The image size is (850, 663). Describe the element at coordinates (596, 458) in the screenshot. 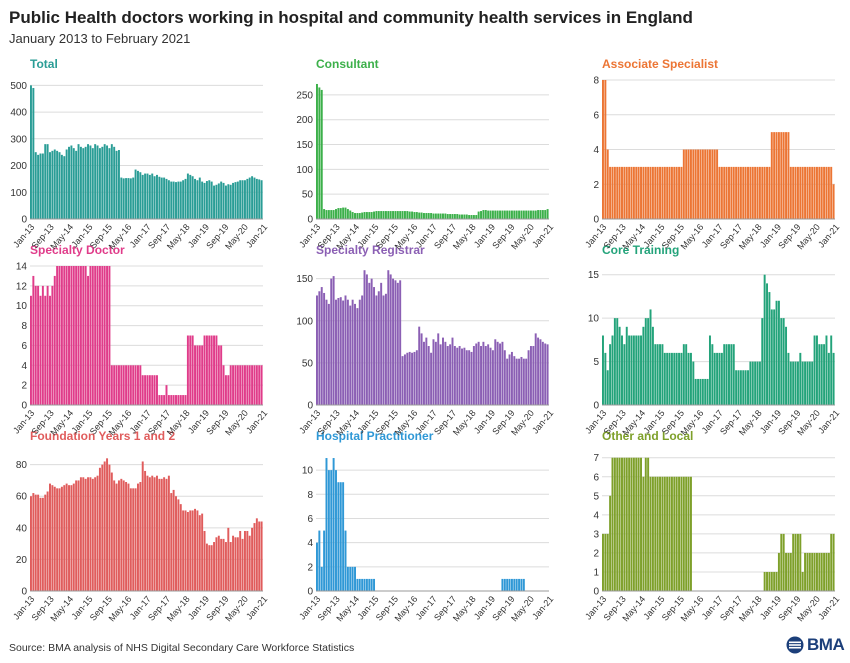

I see `y-tick-label: 7` at that location.